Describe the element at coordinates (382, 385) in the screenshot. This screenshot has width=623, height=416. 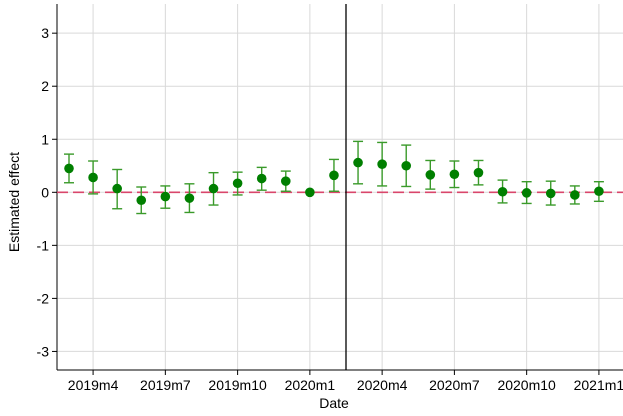
I see `x-tick-label: 2020m4` at that location.